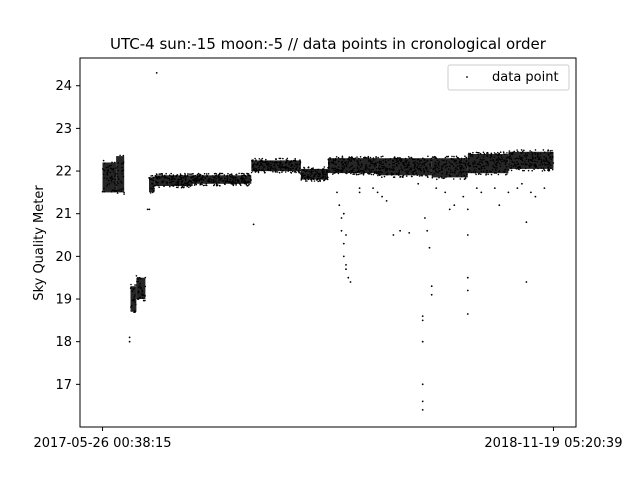  Describe the element at coordinates (103, 443) in the screenshot. I see `x-tick-label: 2017-05-26 00:38:15` at that location.